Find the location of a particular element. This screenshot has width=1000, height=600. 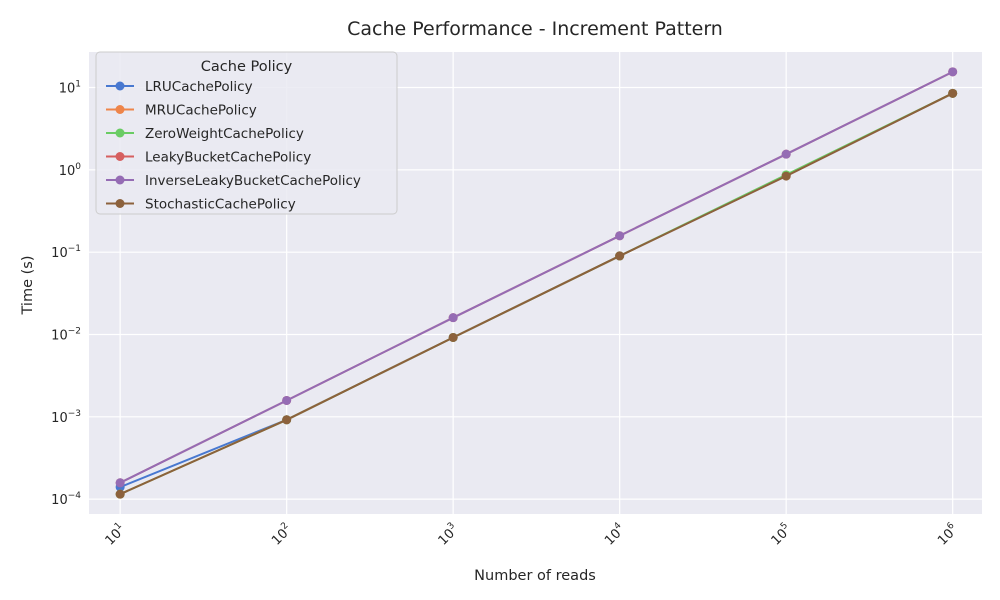

y-tick-label: 10⁻¹ is located at coordinates (66, 252).